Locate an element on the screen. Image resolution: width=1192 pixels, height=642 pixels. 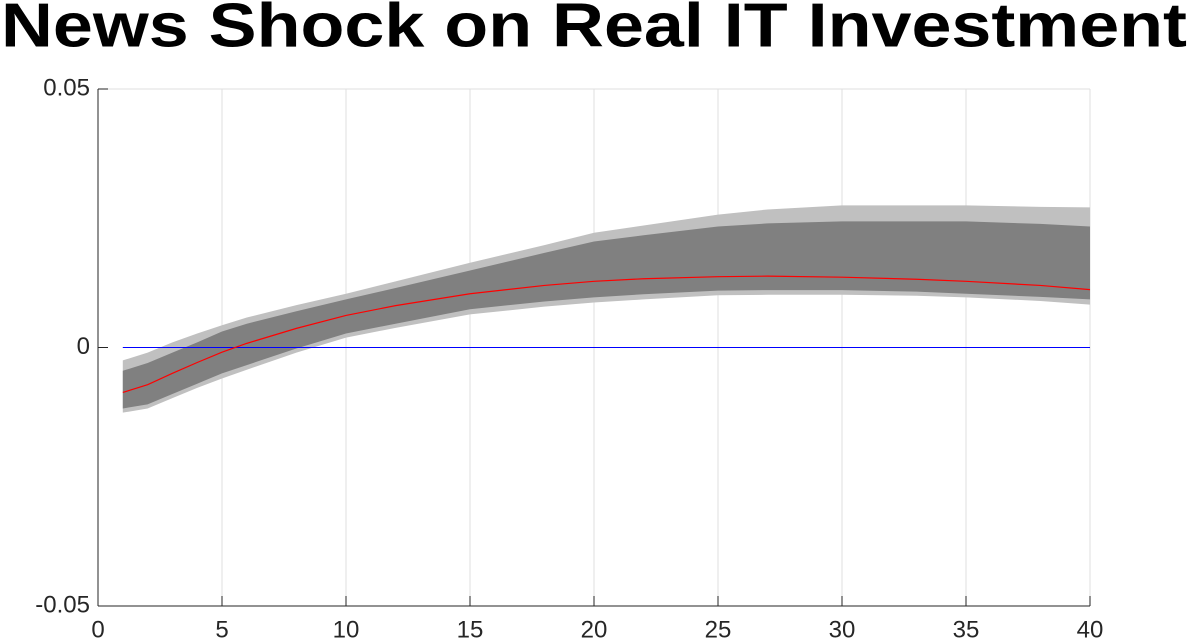
chart-title: News Shock on Real IT Investment is located at coordinates (594, 30).